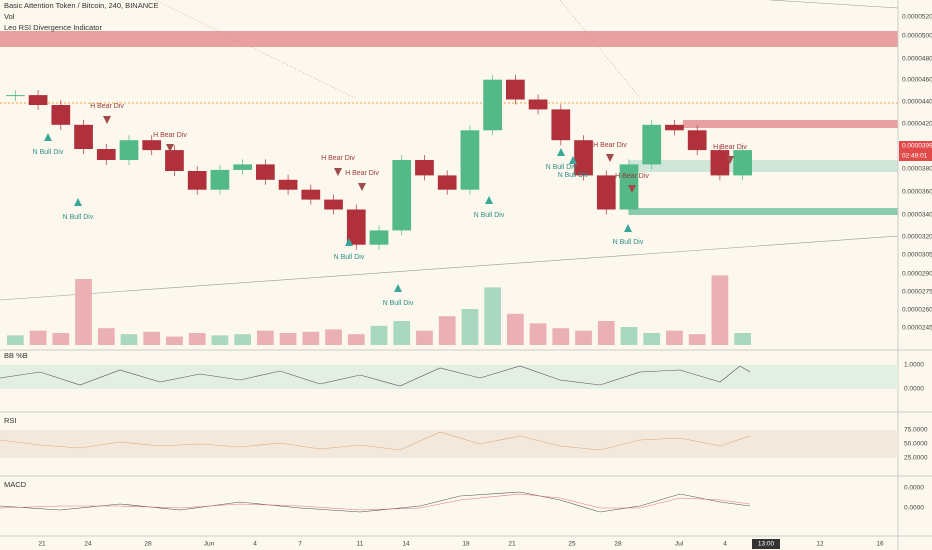  I want to click on time-label: 13:00, so click(766, 544).